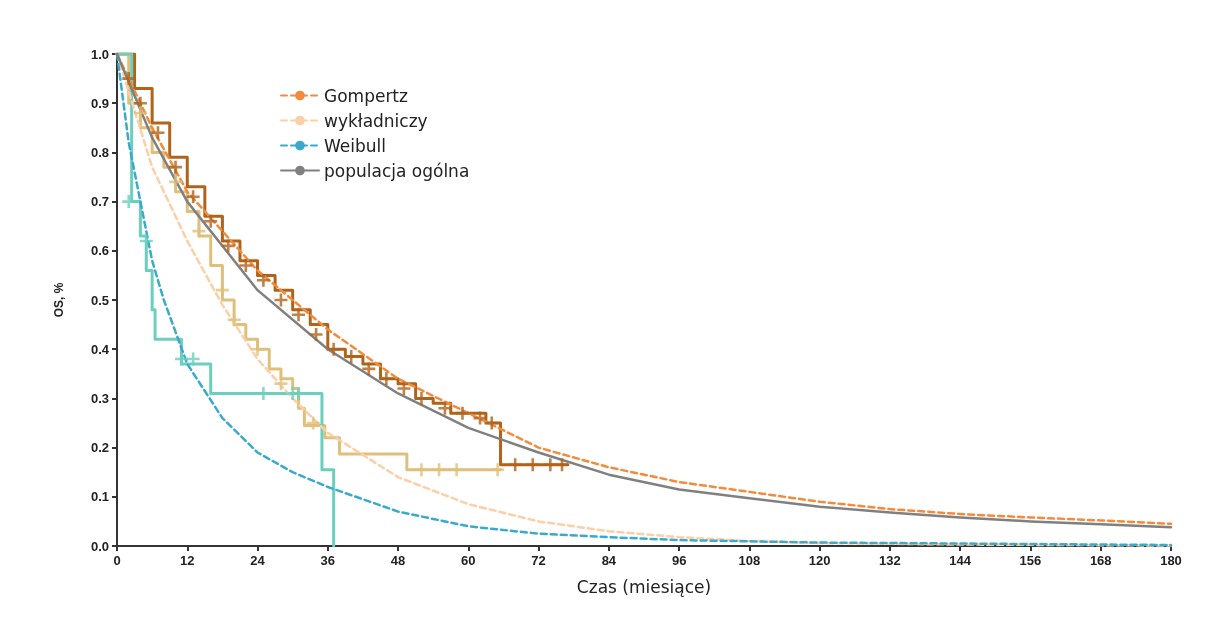 This screenshot has width=1205, height=628. What do you see at coordinates (99, 497) in the screenshot?
I see `y-tick-label: 0.1` at bounding box center [99, 497].